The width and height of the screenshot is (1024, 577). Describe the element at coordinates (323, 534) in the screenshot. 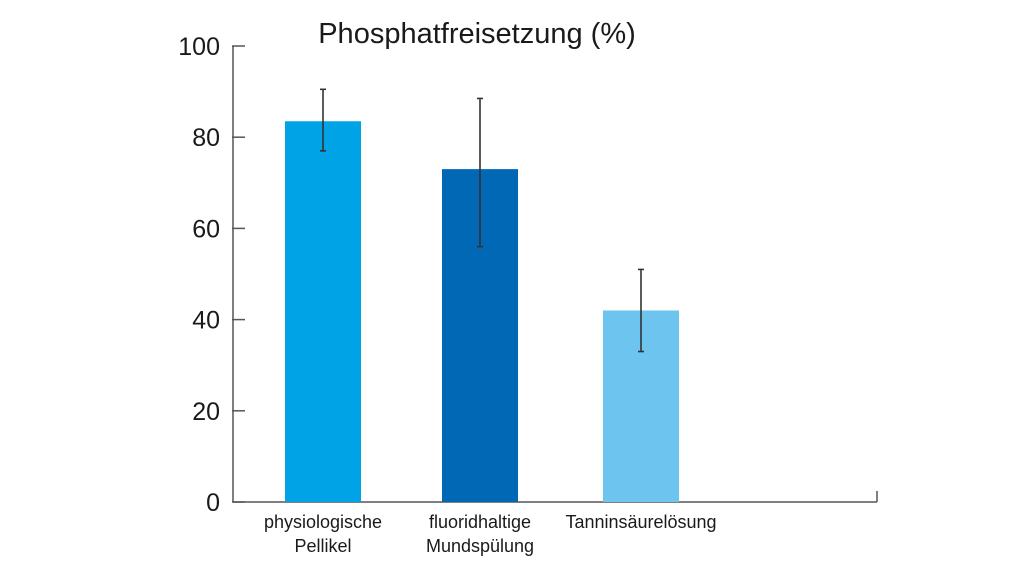

I see `category-label-1: physiologische Pellikel` at that location.